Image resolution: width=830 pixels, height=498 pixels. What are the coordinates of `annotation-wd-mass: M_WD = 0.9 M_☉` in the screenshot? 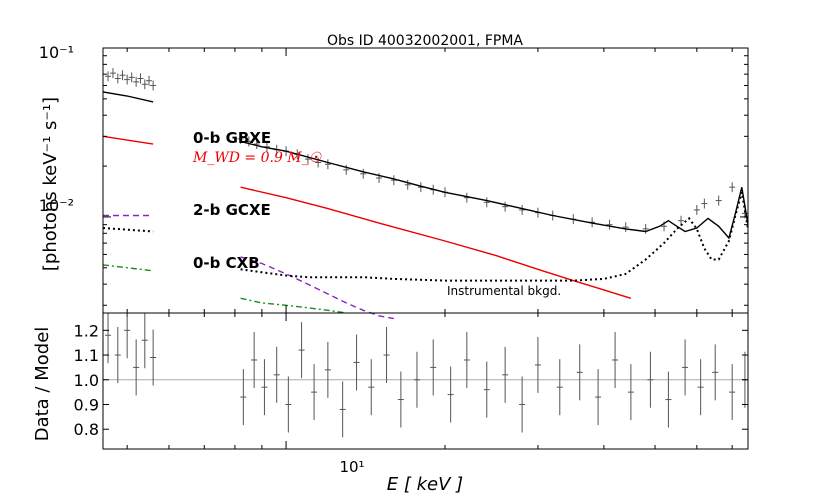 It's located at (257, 158).